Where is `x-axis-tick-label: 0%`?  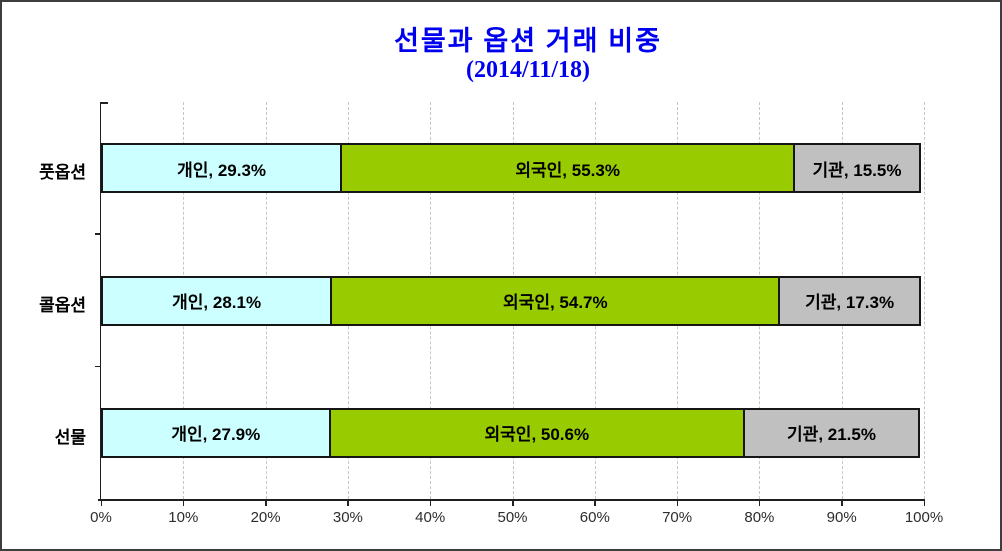
x-axis-tick-label: 0% is located at coordinates (101, 517).